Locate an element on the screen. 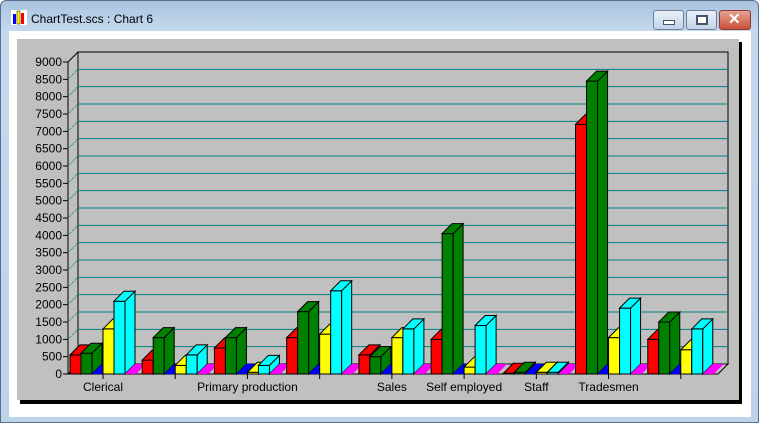  y-tick-label: 2000 is located at coordinates (48, 305).